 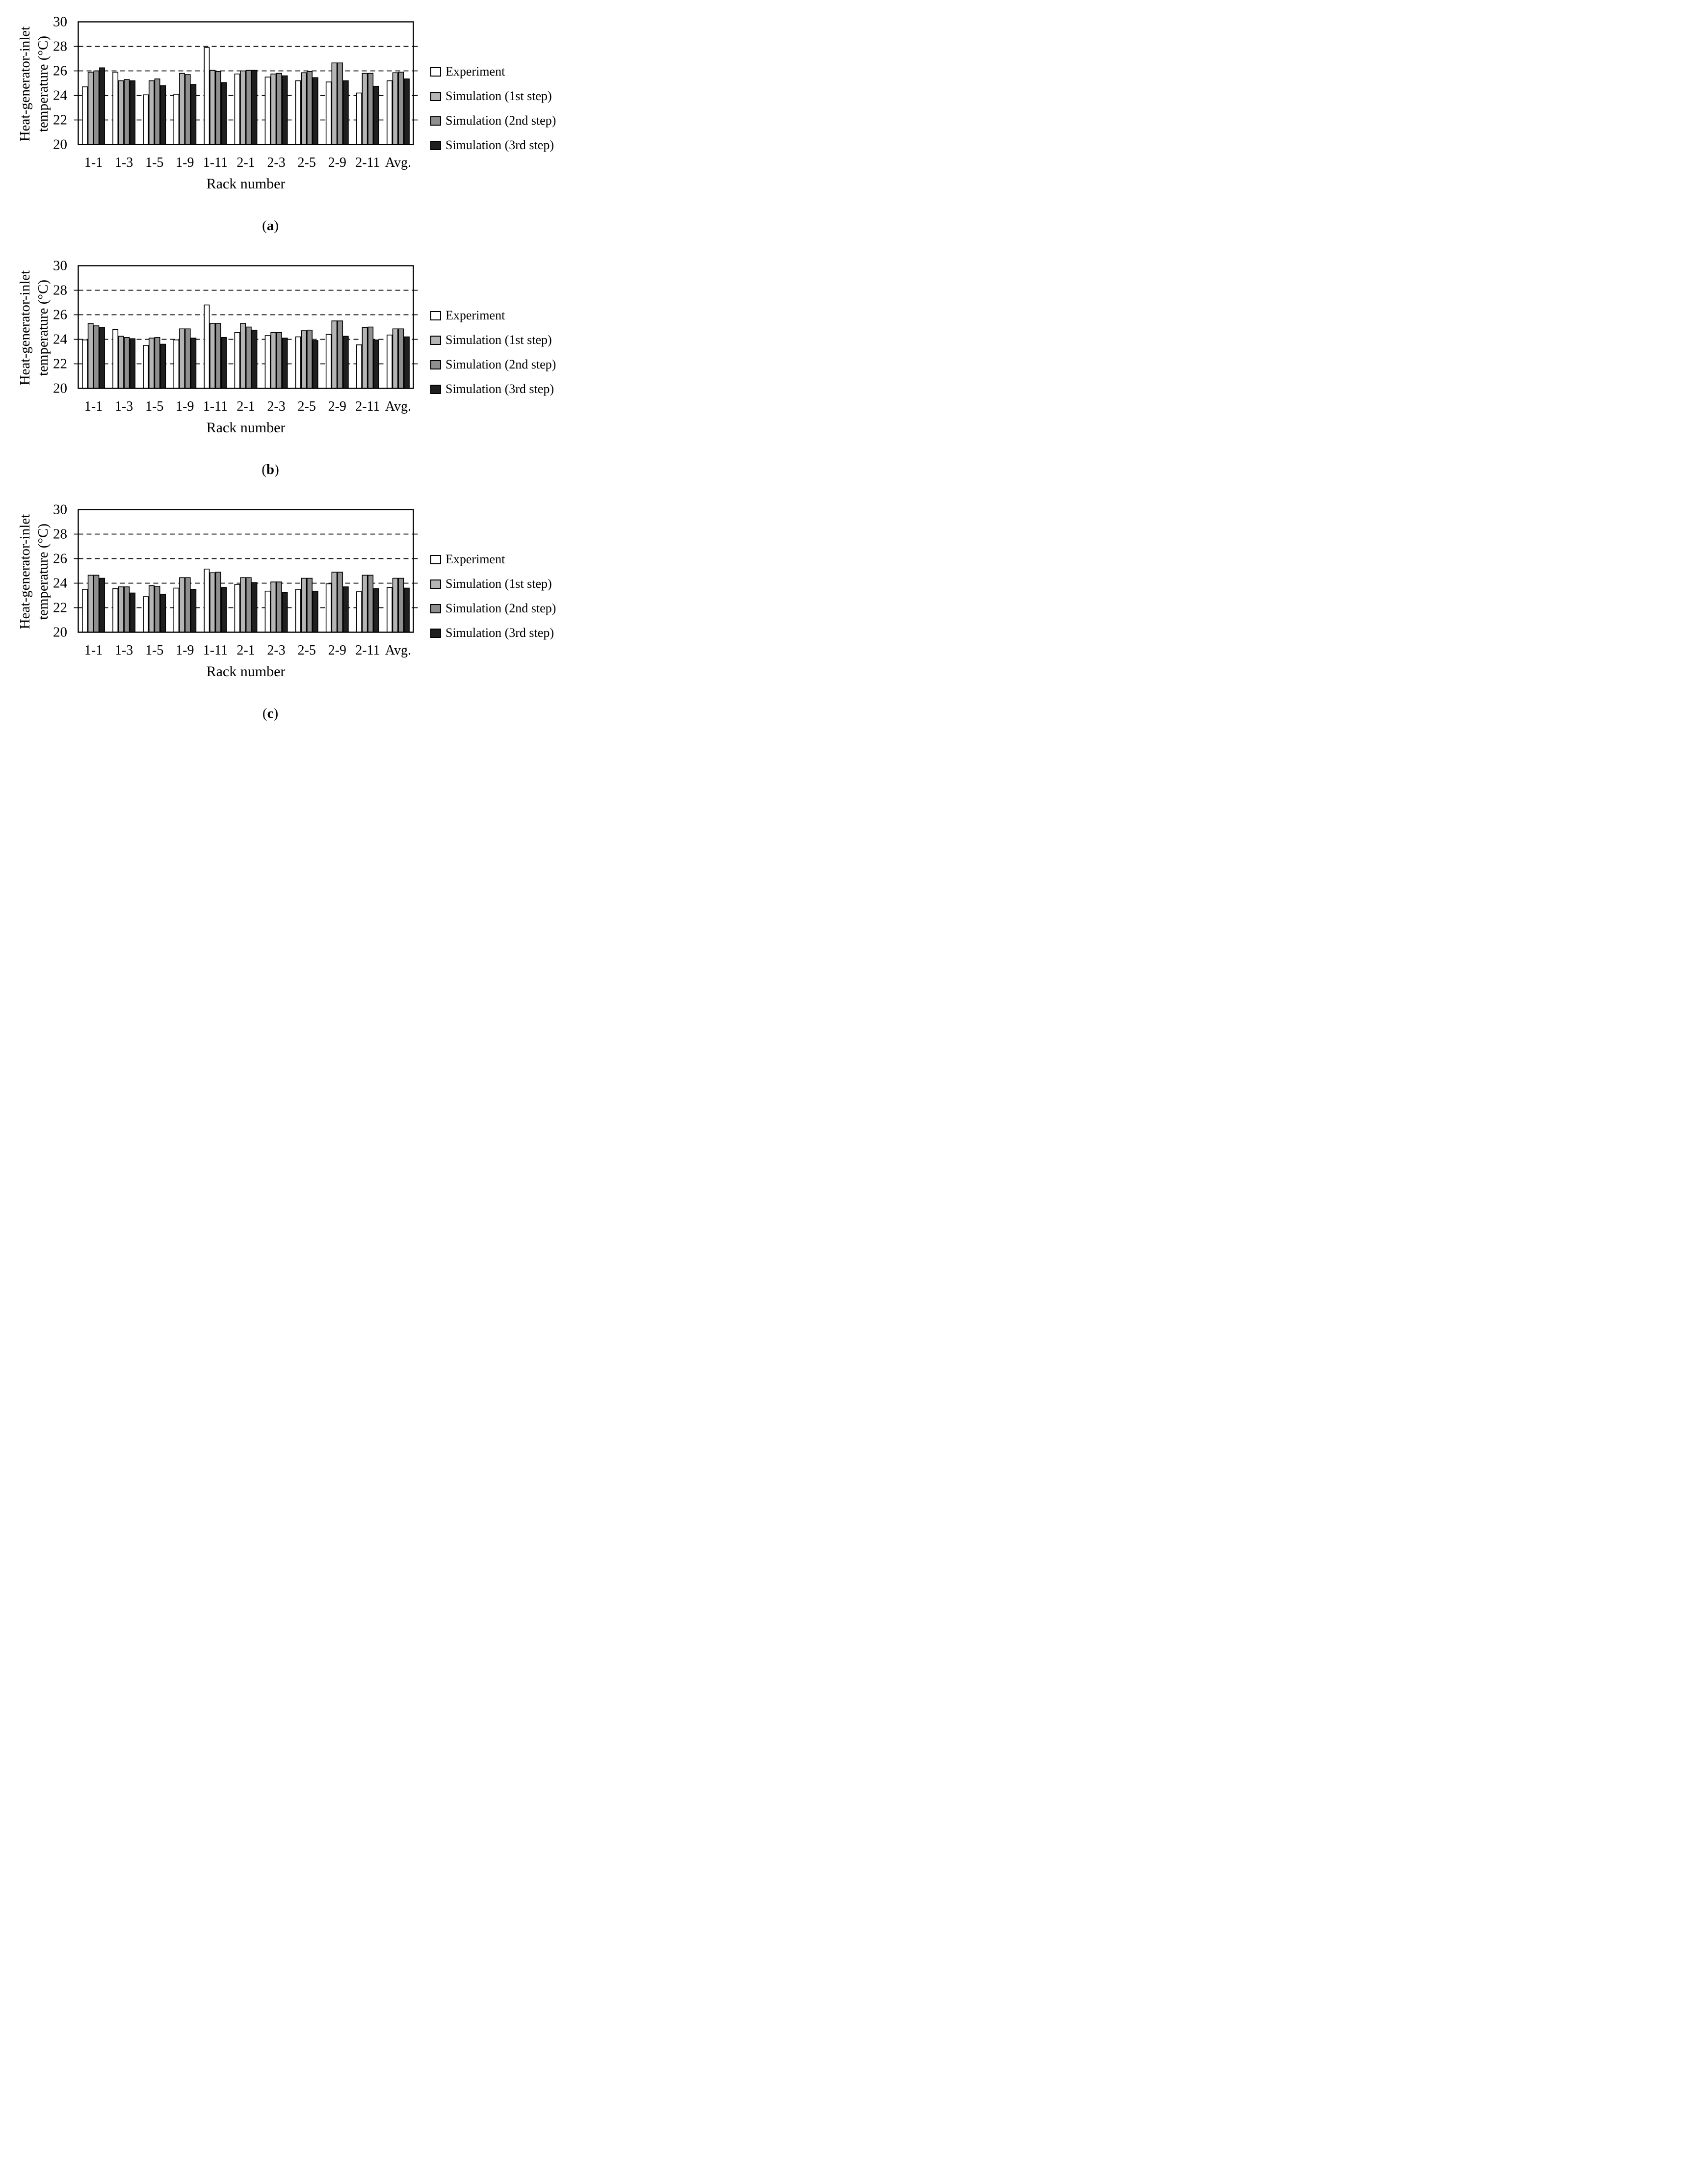 What do you see at coordinates (60, 559) in the screenshot?
I see `y-tick-label: 26` at bounding box center [60, 559].